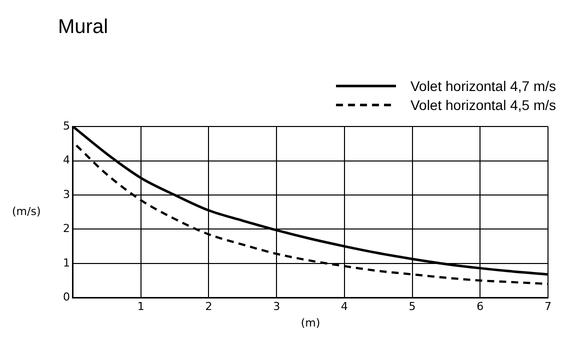 The width and height of the screenshot is (570, 340). What do you see at coordinates (66, 229) in the screenshot?
I see `y-tick-label: 2` at bounding box center [66, 229].